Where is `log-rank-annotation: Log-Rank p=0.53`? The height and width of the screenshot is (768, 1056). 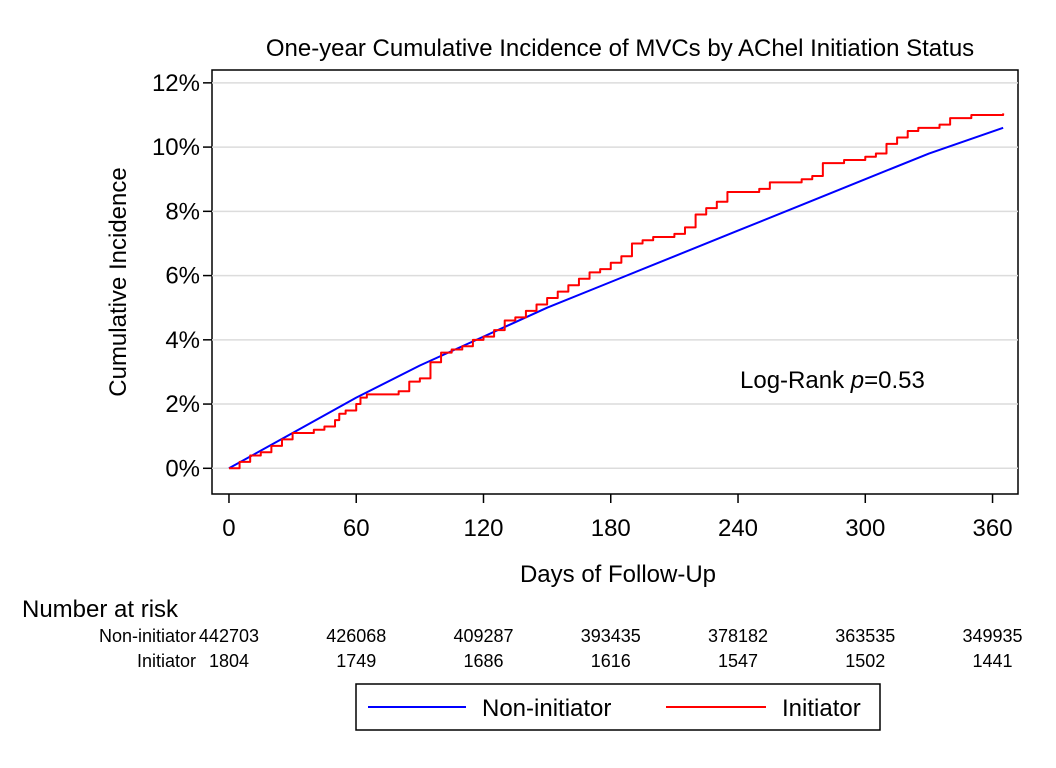 log-rank-annotation: Log-Rank p=0.53 is located at coordinates (832, 380).